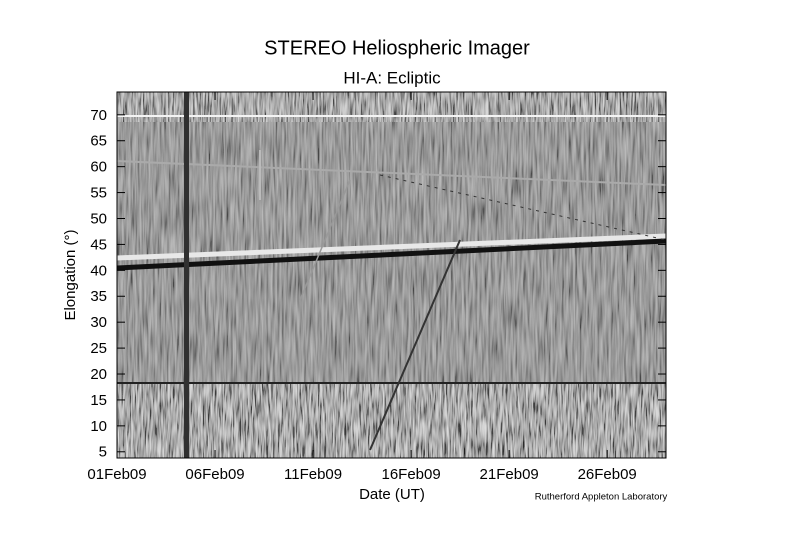 The height and width of the screenshot is (538, 785). What do you see at coordinates (98, 296) in the screenshot?
I see `y-tick-label: 35` at bounding box center [98, 296].